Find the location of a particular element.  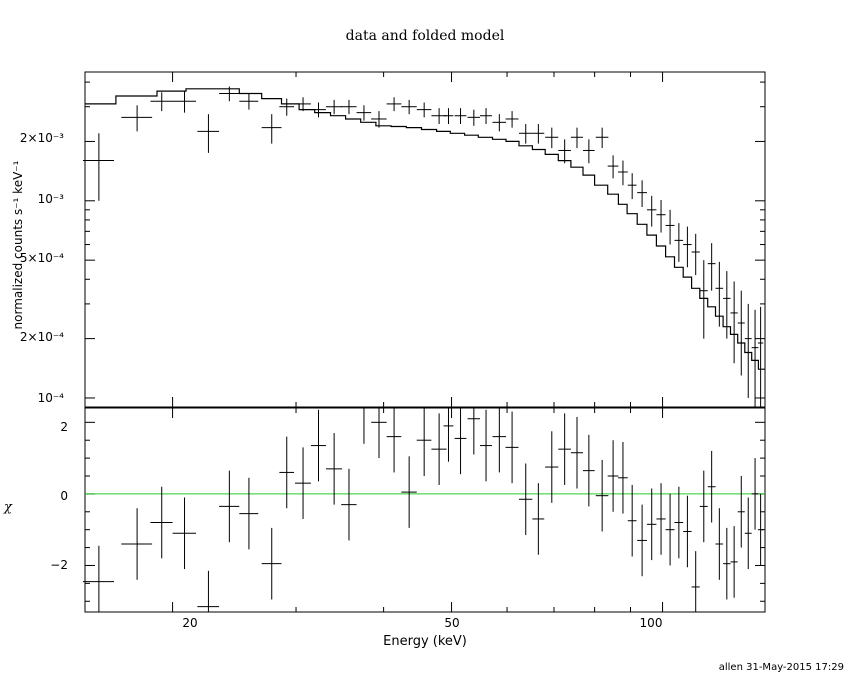

x-tick-label: 20 is located at coordinates (190, 623).